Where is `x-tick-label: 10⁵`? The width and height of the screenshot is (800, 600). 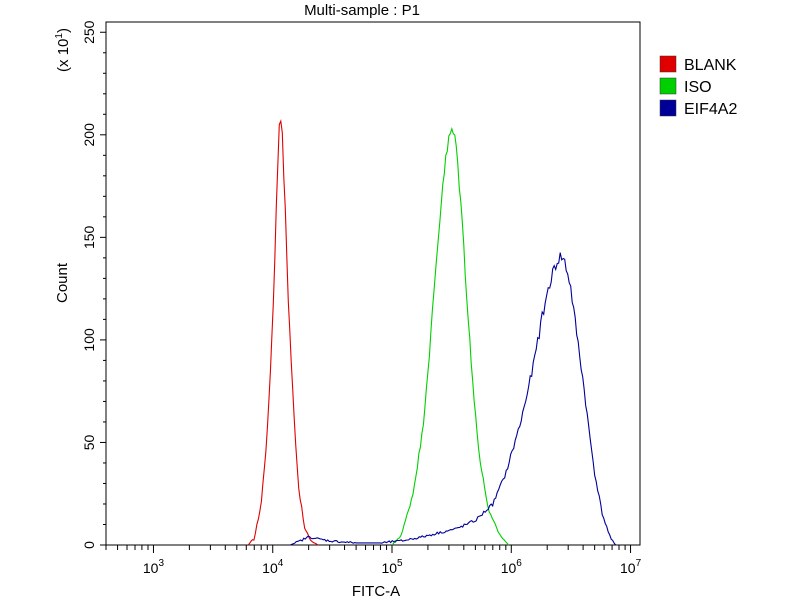 x-tick-label: 10⁵ is located at coordinates (392, 567).